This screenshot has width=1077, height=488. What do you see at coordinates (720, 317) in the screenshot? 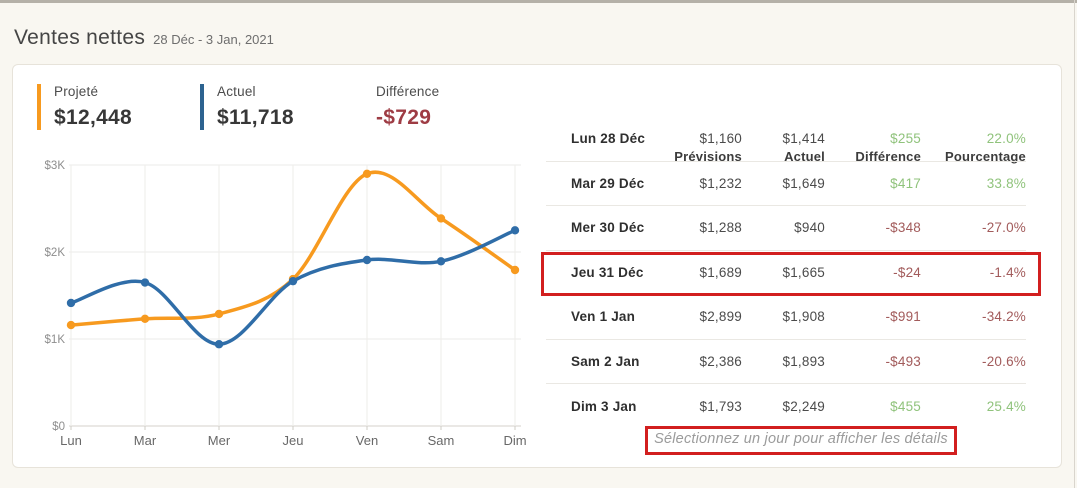
I see `table-cell-previsions: $2,899` at bounding box center [720, 317].